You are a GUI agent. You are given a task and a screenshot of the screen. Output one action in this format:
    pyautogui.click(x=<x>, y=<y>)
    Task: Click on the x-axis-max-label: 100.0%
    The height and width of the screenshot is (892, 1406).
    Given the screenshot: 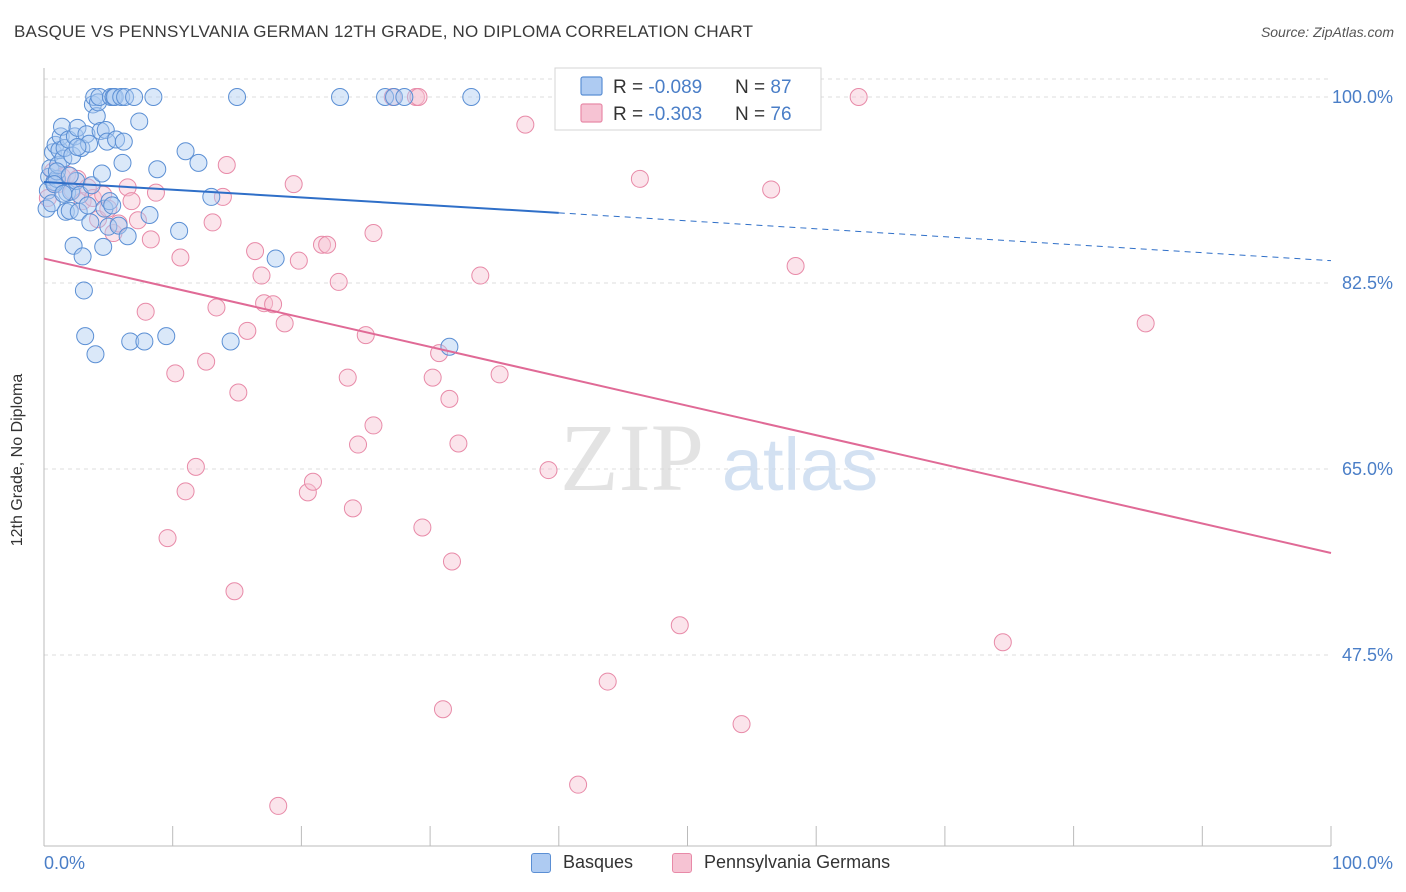 What is the action you would take?
    pyautogui.click(x=1362, y=863)
    